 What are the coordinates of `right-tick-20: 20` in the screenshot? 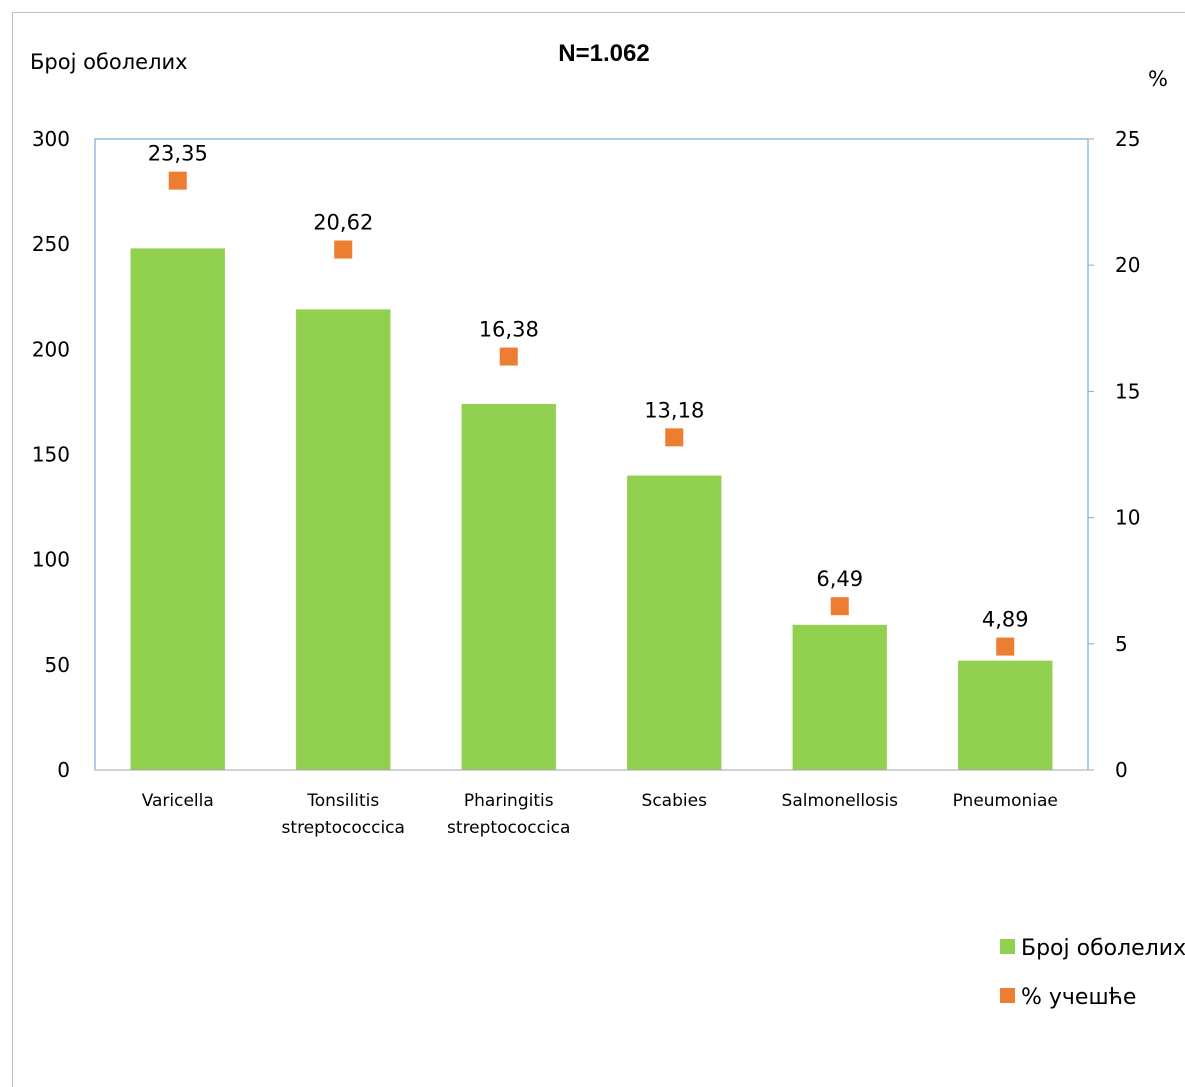 It's located at (1127, 265).